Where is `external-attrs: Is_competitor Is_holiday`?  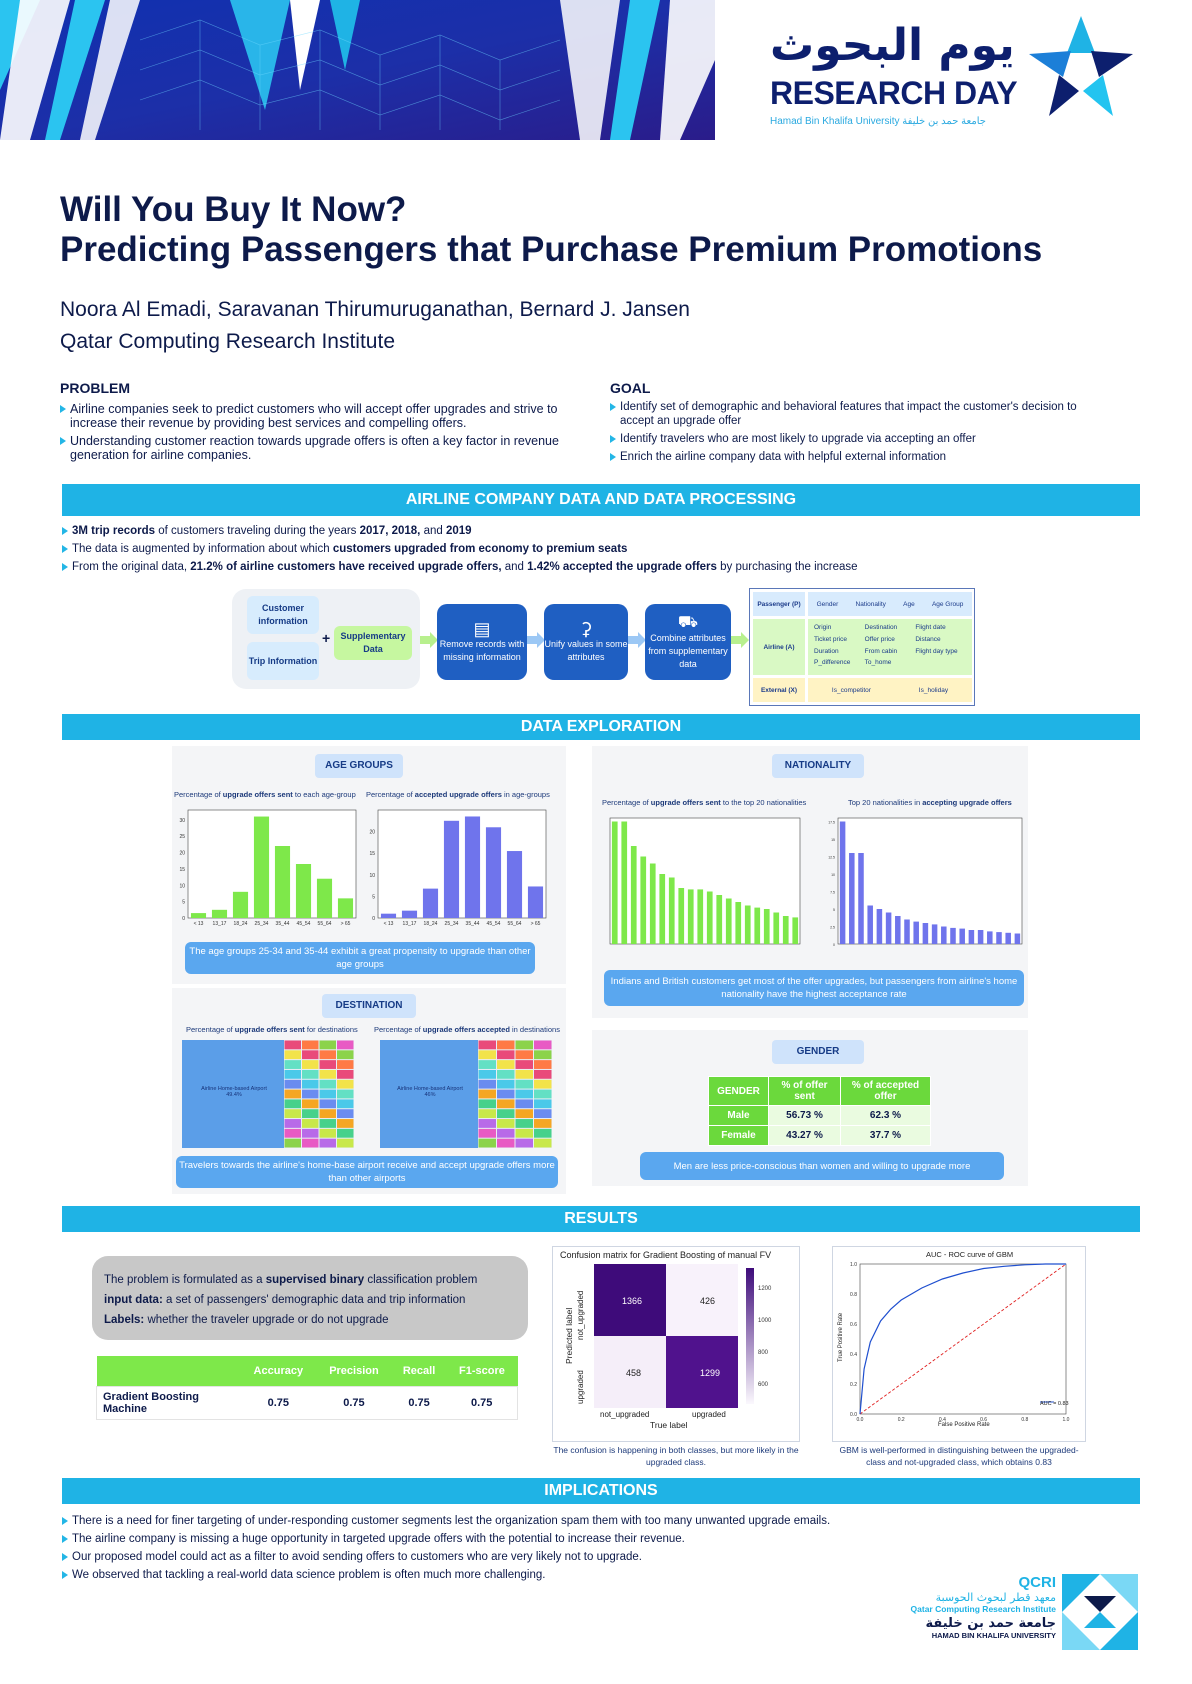 external-attrs: Is_competitor Is_holiday is located at coordinates (890, 690).